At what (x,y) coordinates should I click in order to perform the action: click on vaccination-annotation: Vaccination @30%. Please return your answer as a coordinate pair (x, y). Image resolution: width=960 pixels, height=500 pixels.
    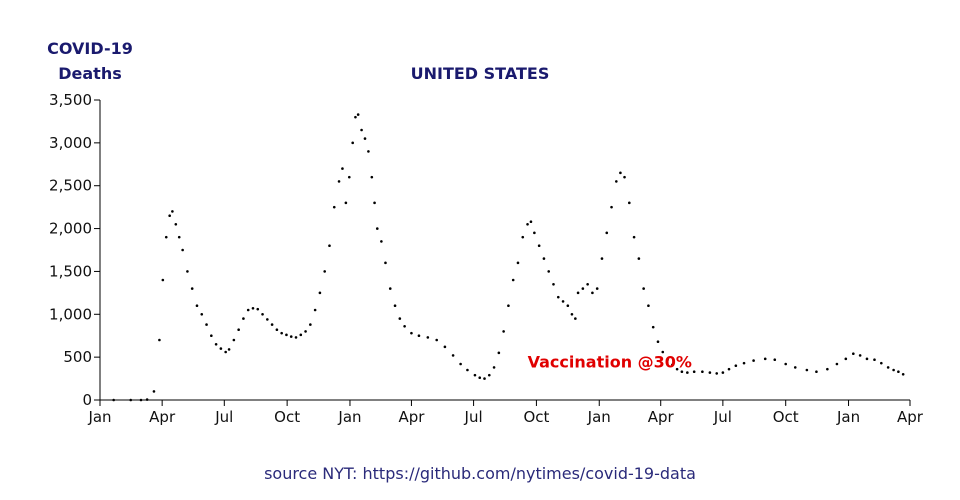
    Looking at the image, I should click on (610, 361).